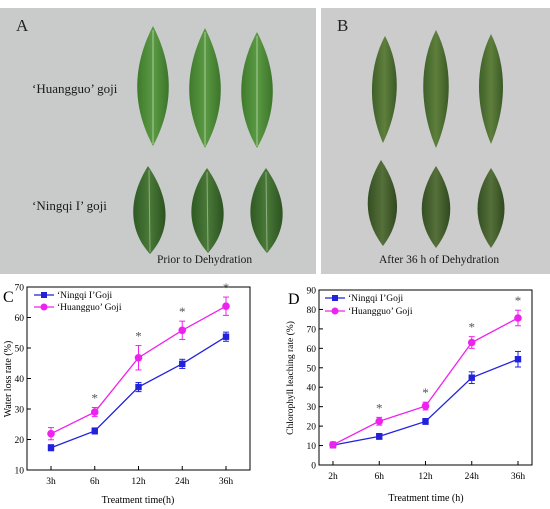 This screenshot has width=550, height=509. Describe the element at coordinates (312, 292) in the screenshot. I see `y-tick-label: 90` at that location.